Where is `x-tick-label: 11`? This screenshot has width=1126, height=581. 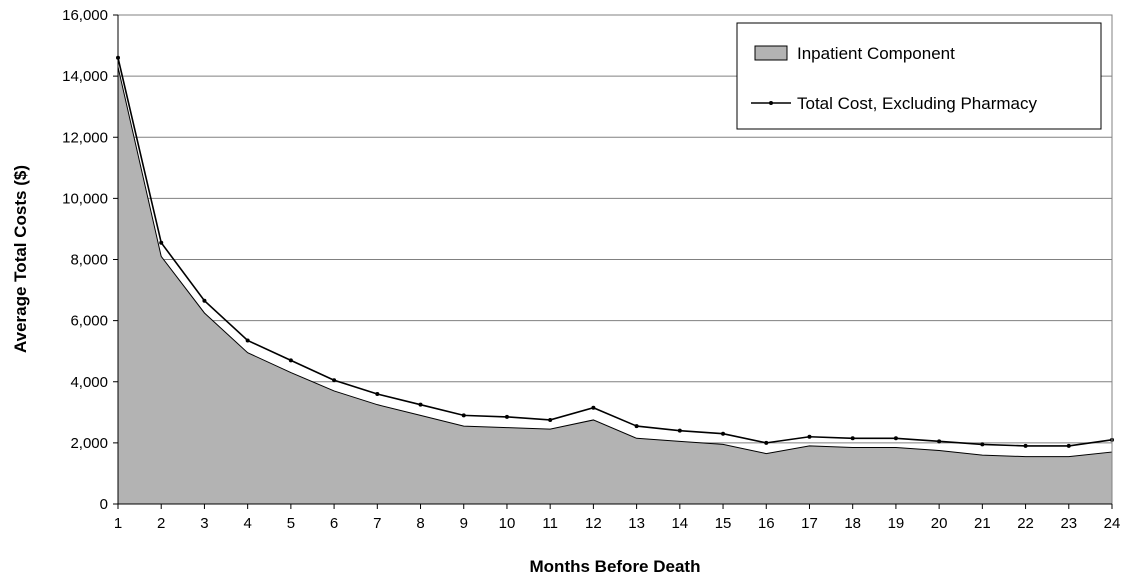
x-tick-label: 11 is located at coordinates (550, 523).